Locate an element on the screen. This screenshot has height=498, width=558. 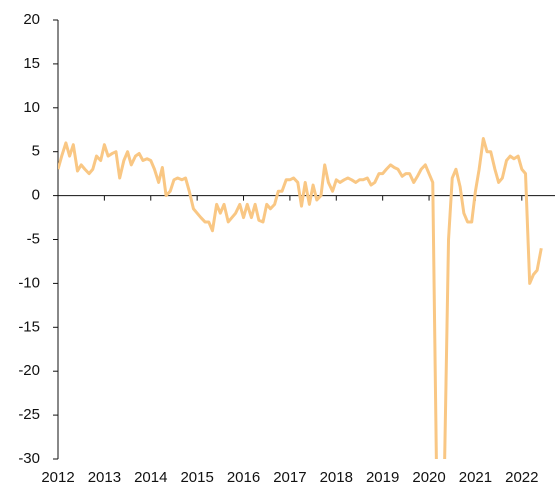
y-tick-label: -25 is located at coordinates (29, 414).